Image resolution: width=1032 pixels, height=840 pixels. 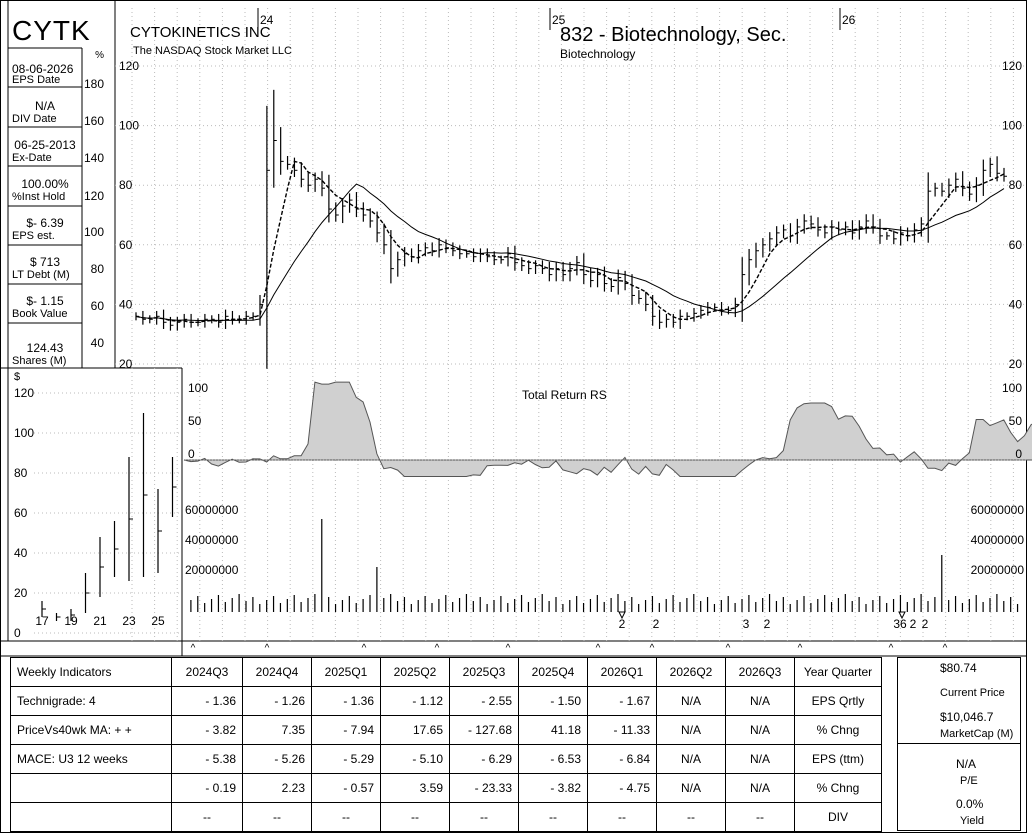 I want to click on table-row: -- -- -- -- -- -- -- -- -- DIV, so click(x=446, y=817).